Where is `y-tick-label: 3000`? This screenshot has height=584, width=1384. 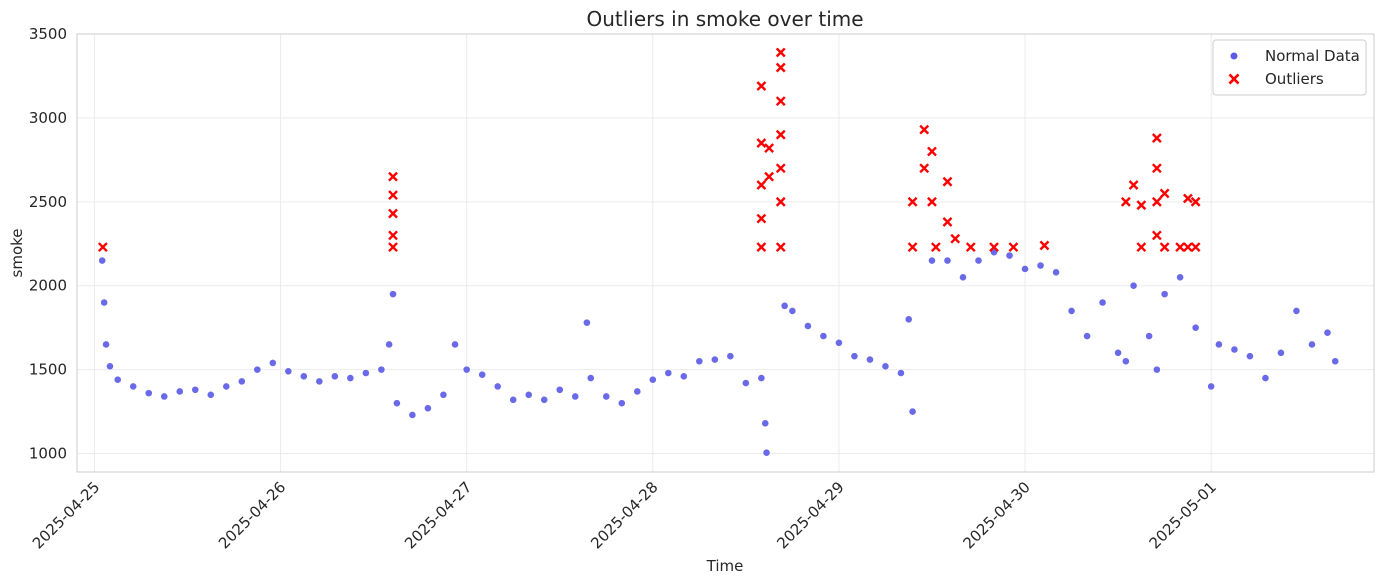
y-tick-label: 3000 is located at coordinates (48, 118).